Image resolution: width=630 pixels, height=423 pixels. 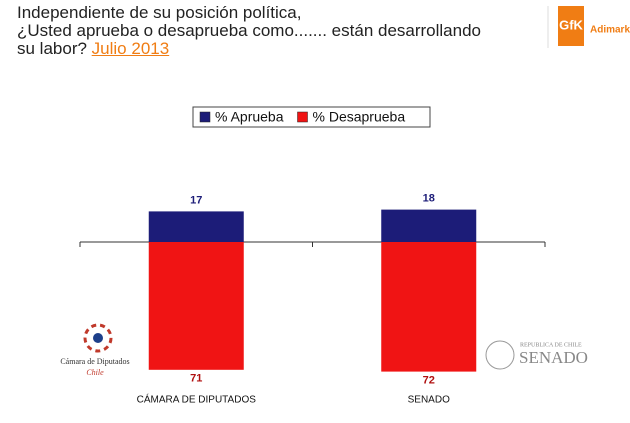 I want to click on legend-label: % Desaprueba, so click(x=359, y=117).